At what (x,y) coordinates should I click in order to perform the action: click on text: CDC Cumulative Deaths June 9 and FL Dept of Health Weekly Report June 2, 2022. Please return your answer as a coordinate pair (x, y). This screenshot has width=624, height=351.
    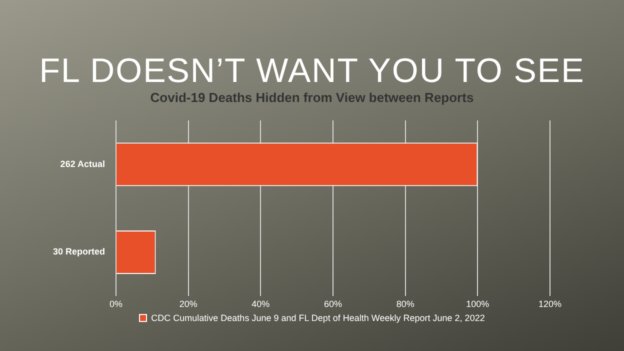
    Looking at the image, I should click on (318, 318).